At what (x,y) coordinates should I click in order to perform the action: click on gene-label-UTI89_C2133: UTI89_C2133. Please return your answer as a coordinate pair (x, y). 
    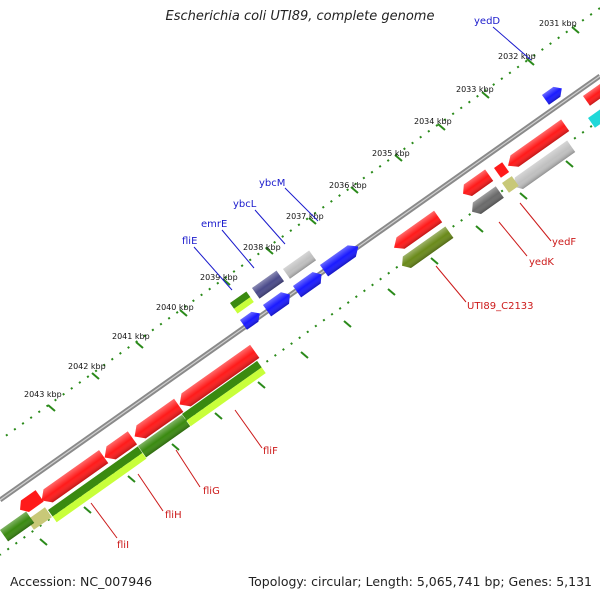
    Looking at the image, I should click on (500, 306).